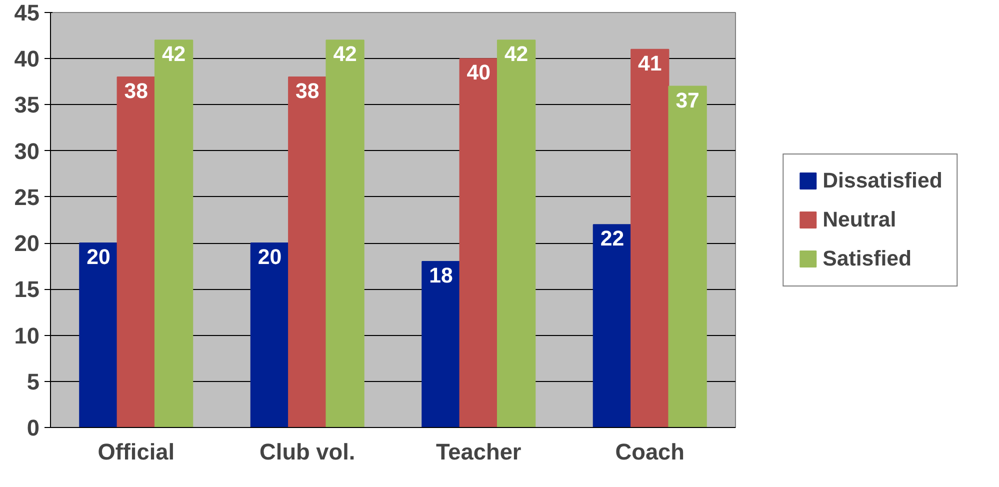 The height and width of the screenshot is (487, 999). I want to click on legend-label: Dissatisfied, so click(882, 180).